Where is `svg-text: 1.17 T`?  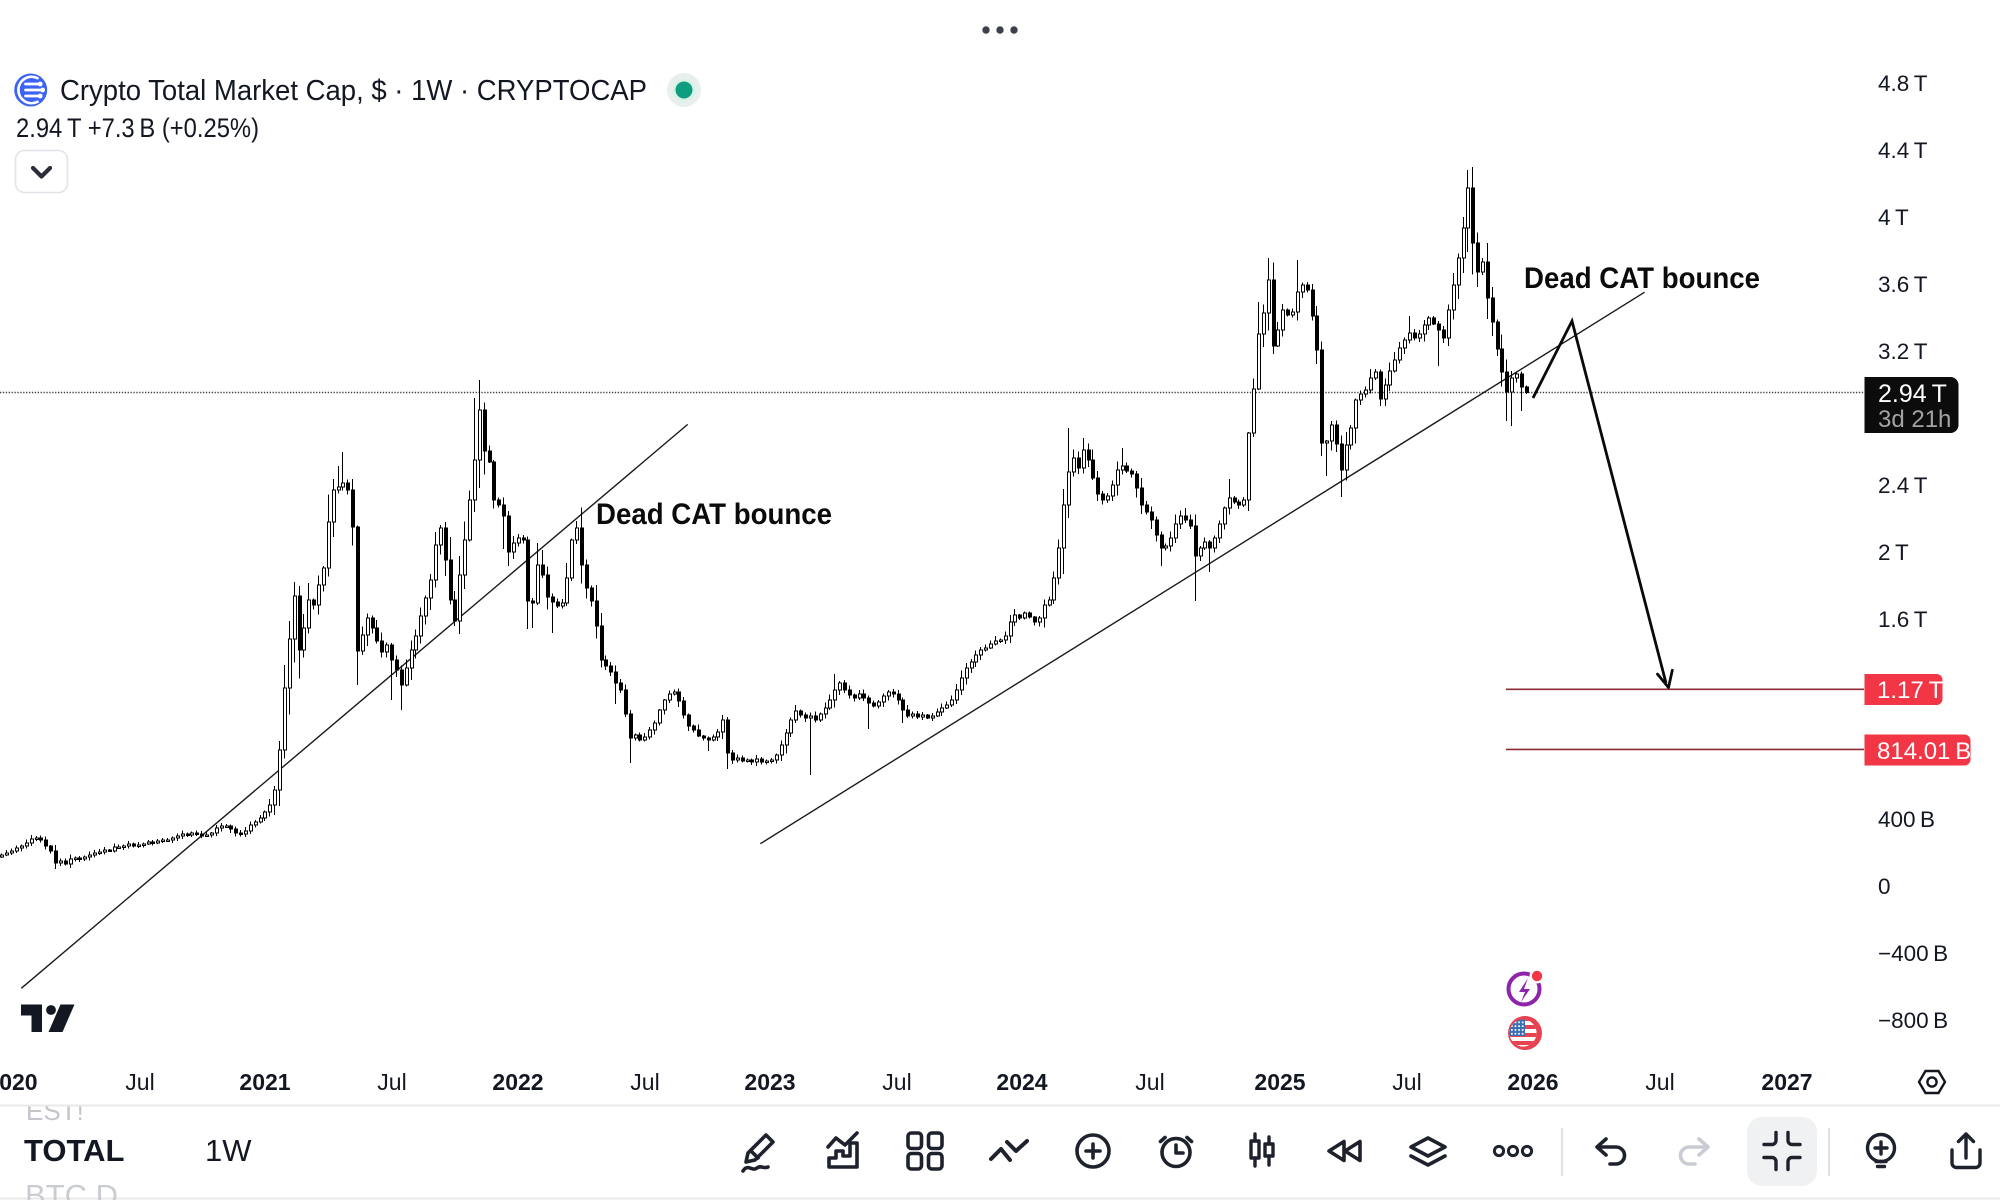
svg-text: 1.17 T is located at coordinates (1910, 690).